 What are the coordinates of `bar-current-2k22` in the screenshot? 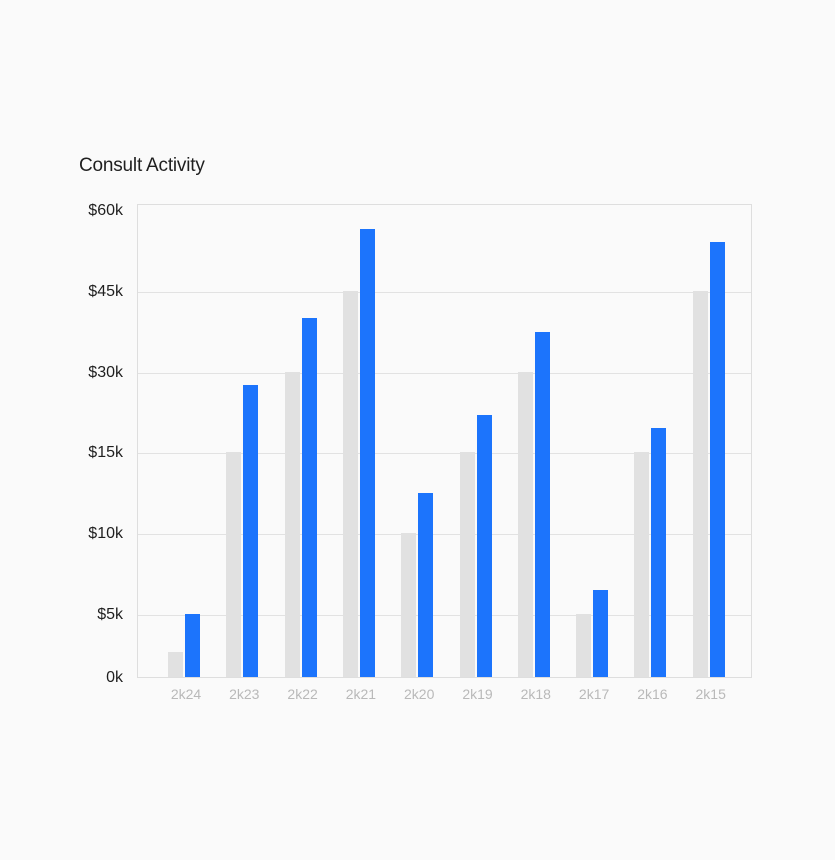 It's located at (309, 497).